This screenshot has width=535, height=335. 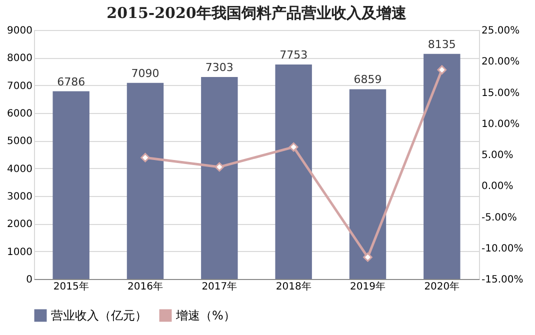 What do you see at coordinates (220, 286) in the screenshot?
I see `x-tick-label: 2017年` at bounding box center [220, 286].